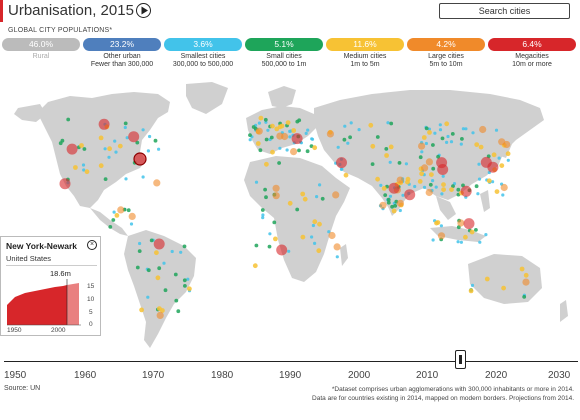  Describe the element at coordinates (504, 11) in the screenshot. I see `search-input` at that location.